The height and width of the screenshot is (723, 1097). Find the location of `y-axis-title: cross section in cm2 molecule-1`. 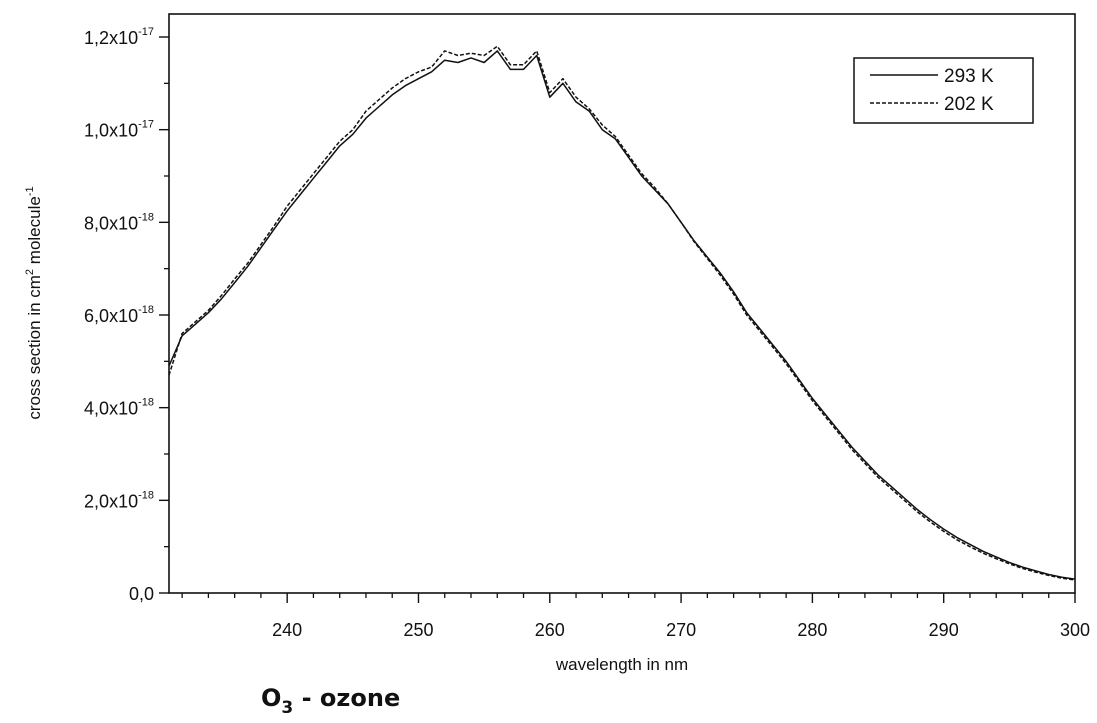

y-axis-title: cross section in cm2 molecule-1 is located at coordinates (34, 302).